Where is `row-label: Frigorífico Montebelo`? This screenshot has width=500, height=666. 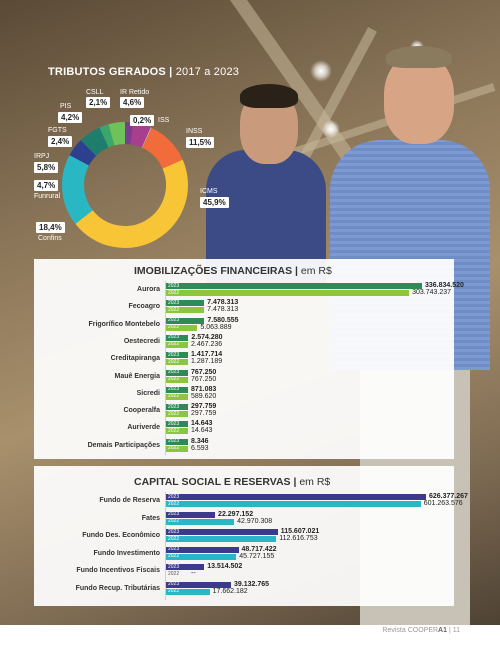 row-label: Frigorífico Montebelo is located at coordinates (124, 324).